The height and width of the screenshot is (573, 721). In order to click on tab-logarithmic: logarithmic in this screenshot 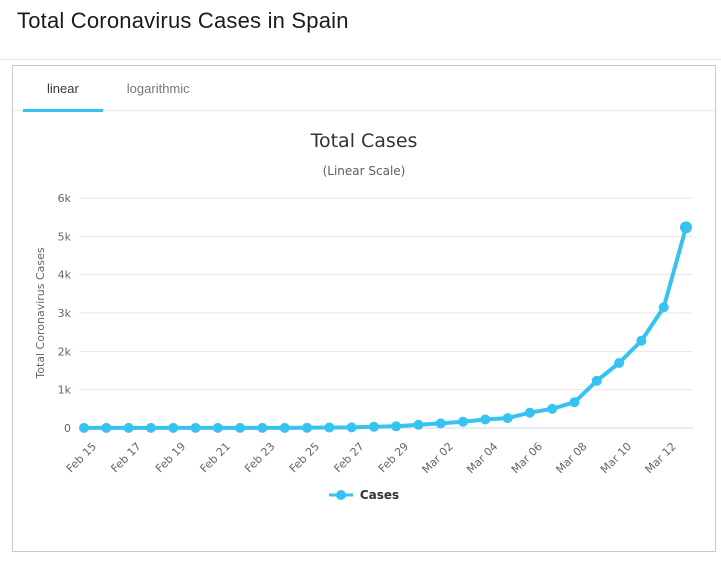, I will do `click(158, 88)`.